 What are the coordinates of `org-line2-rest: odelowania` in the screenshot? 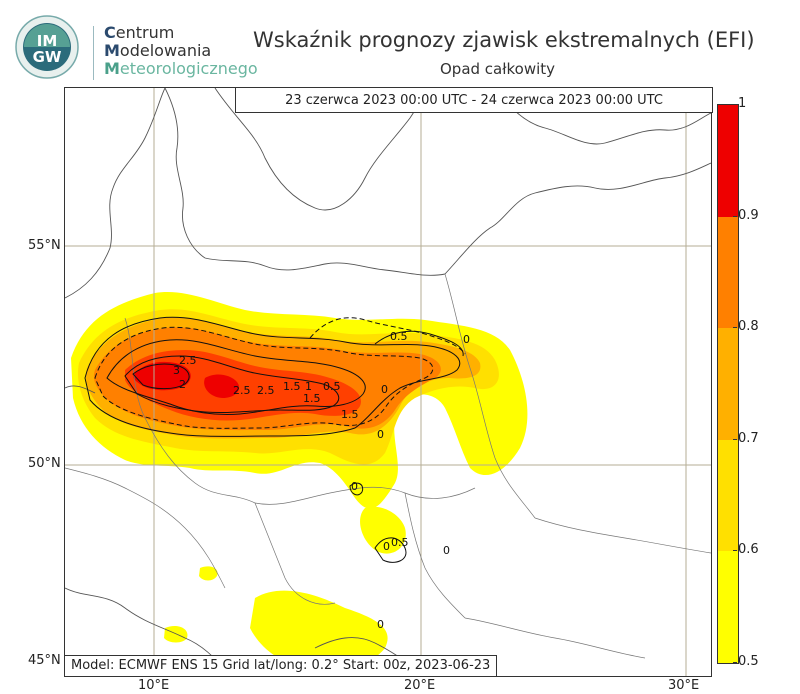 It's located at (165, 50).